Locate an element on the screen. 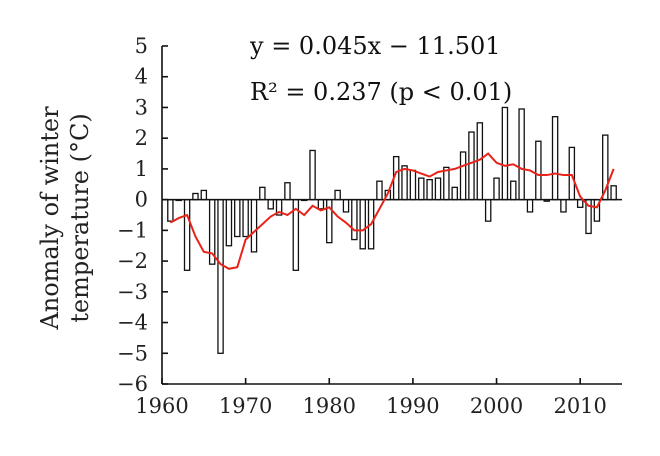  x-tick-label: 1970 is located at coordinates (245, 406).